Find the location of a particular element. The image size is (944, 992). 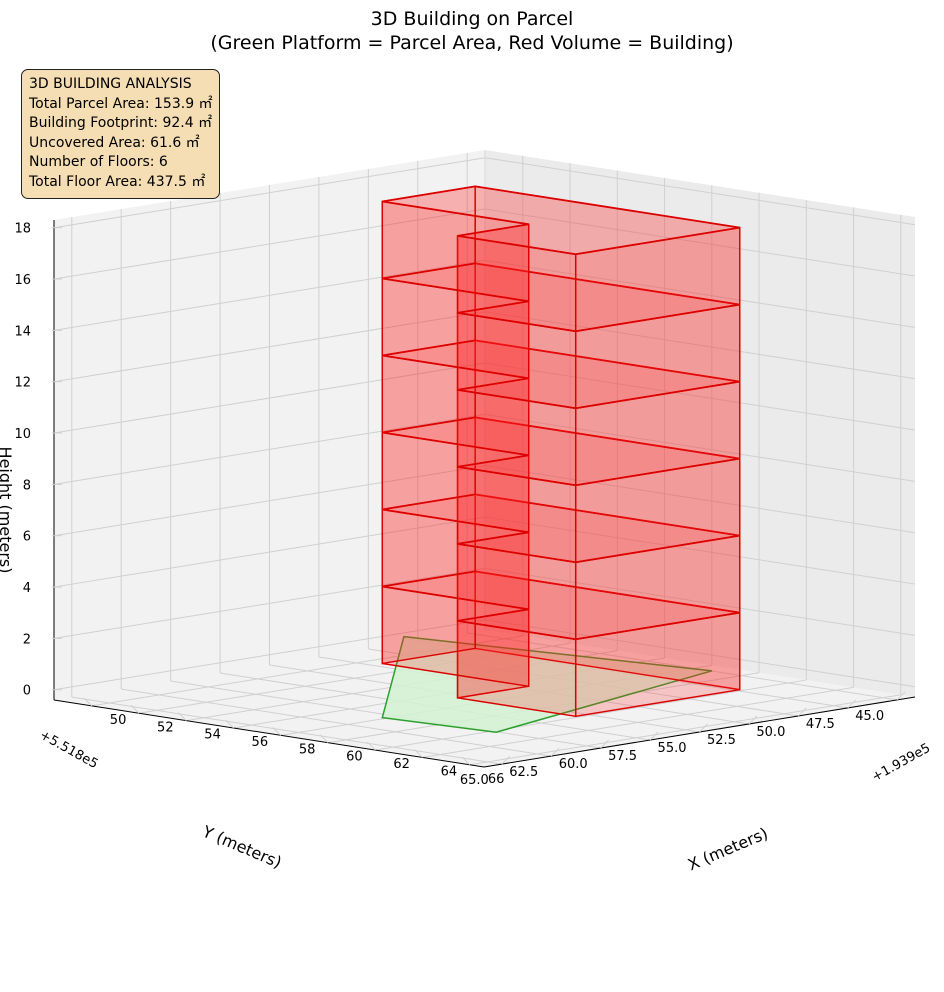

info-floors: Number of Floors: 6 is located at coordinates (98, 162).